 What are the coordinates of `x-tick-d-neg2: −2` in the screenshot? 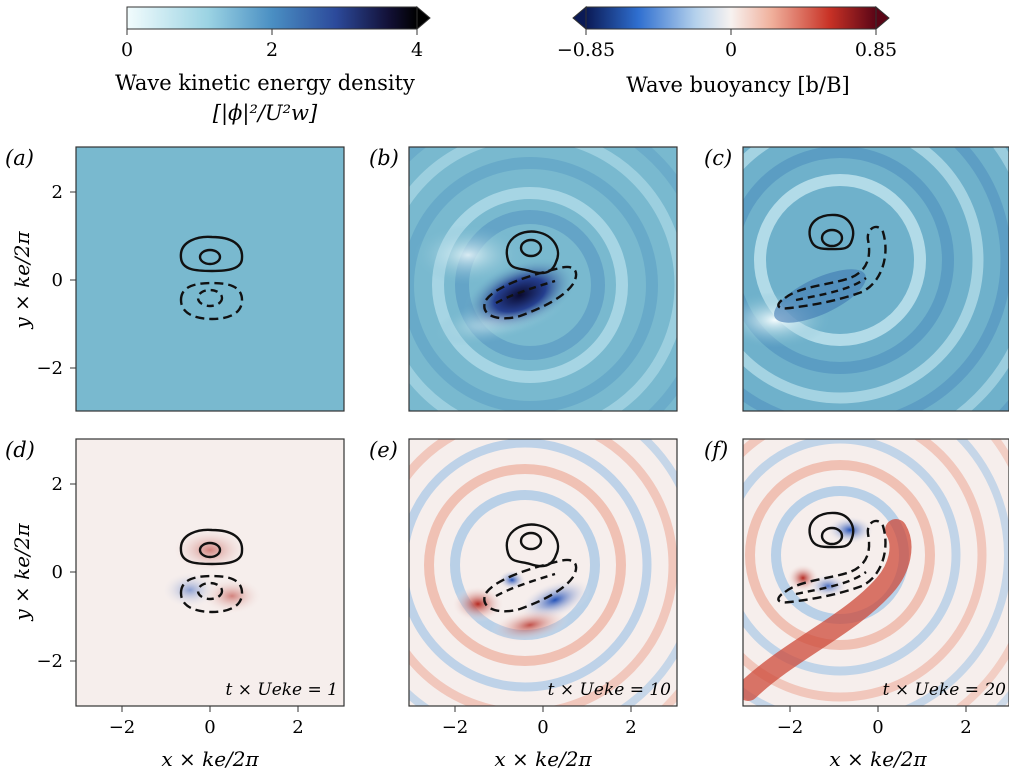 It's located at (122, 727).